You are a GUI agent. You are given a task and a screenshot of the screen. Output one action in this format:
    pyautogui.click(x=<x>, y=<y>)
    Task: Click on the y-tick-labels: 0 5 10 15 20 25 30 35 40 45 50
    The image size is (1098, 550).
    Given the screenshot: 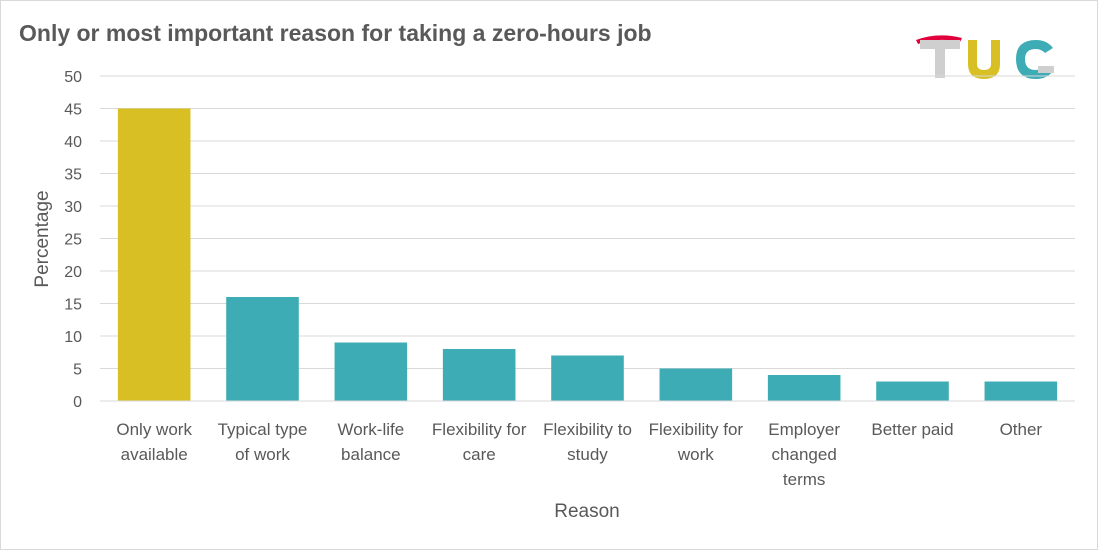 What is the action you would take?
    pyautogui.click(x=73, y=240)
    